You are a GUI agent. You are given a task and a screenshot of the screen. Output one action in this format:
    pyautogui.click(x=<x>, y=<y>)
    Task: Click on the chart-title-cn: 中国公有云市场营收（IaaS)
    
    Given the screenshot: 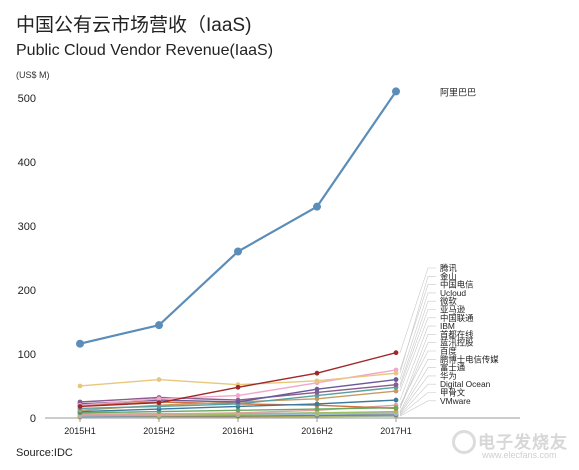 What is the action you would take?
    pyautogui.click(x=134, y=25)
    